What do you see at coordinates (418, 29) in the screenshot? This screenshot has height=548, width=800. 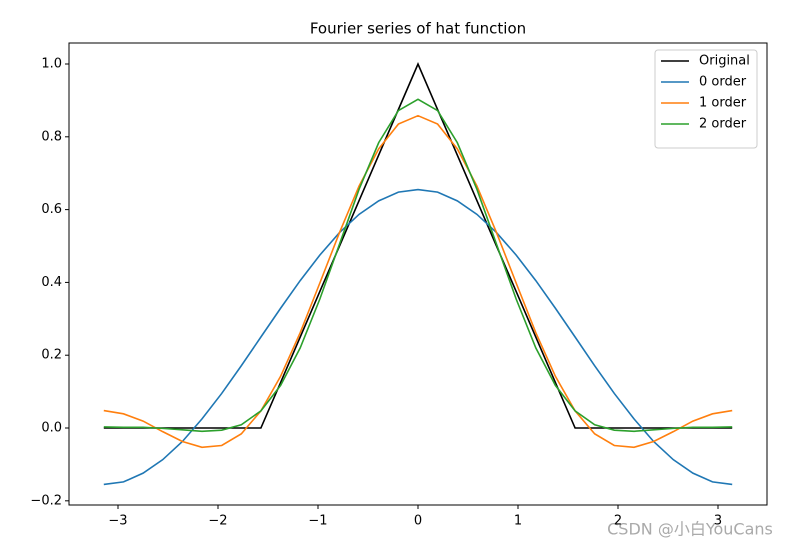 I see `chart-title: Fourier series of hat function` at bounding box center [418, 29].